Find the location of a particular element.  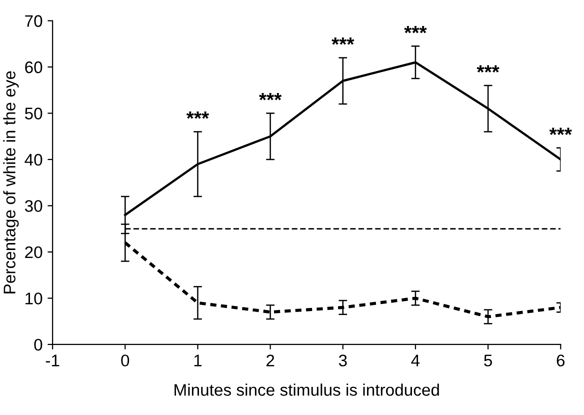

x-tick-label: 6 is located at coordinates (560, 360).